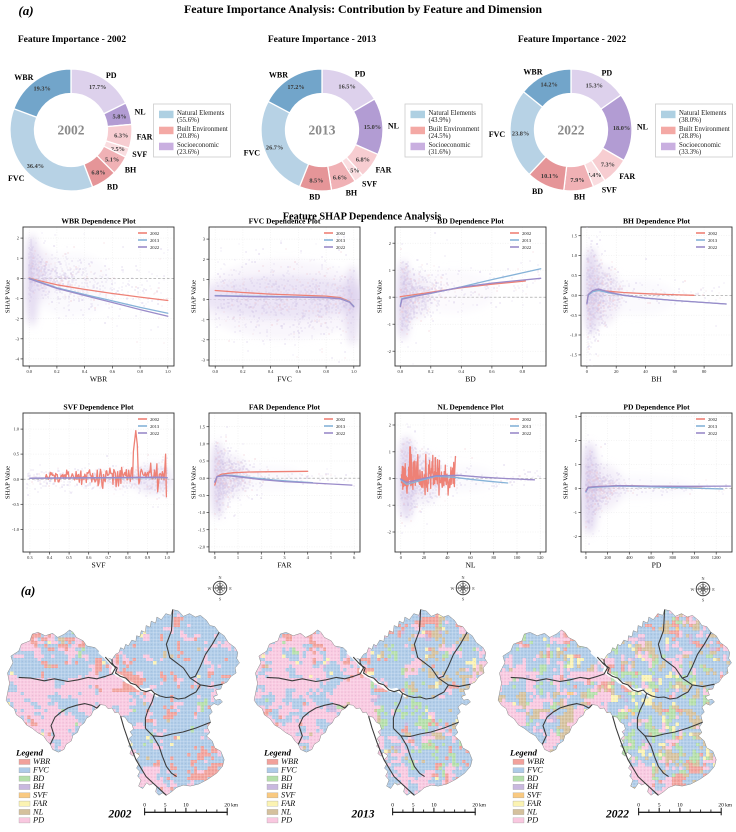  I want to click on svg-text: 16.5%, so click(346, 86).